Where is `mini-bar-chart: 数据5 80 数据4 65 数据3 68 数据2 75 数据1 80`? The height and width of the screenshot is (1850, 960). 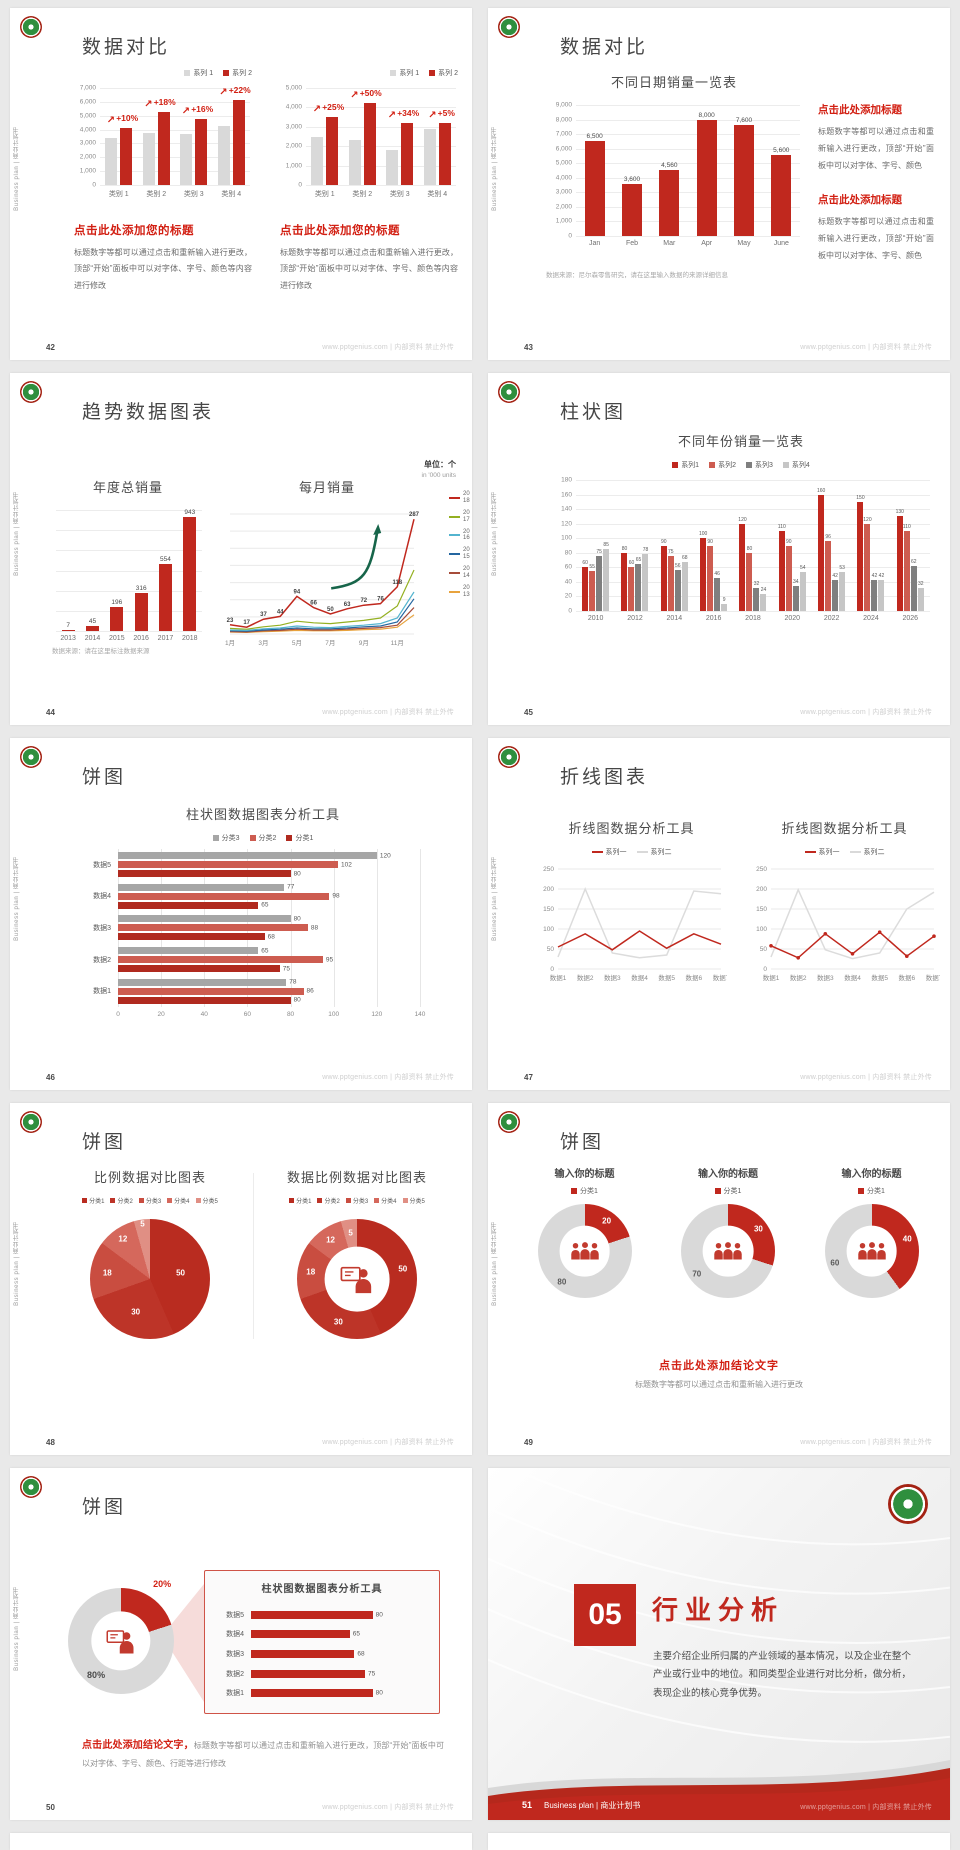
mini-bar-chart: 数据5 80 数据4 65 数据3 68 数据2 75 数据1 80 is located at coordinates (304, 1654).